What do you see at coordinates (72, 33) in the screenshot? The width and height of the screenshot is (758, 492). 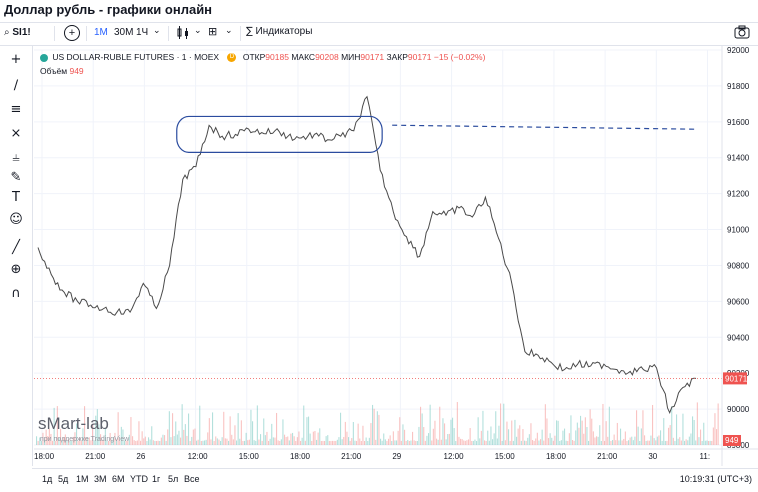 I see `plus-circle-icon: +` at bounding box center [72, 33].